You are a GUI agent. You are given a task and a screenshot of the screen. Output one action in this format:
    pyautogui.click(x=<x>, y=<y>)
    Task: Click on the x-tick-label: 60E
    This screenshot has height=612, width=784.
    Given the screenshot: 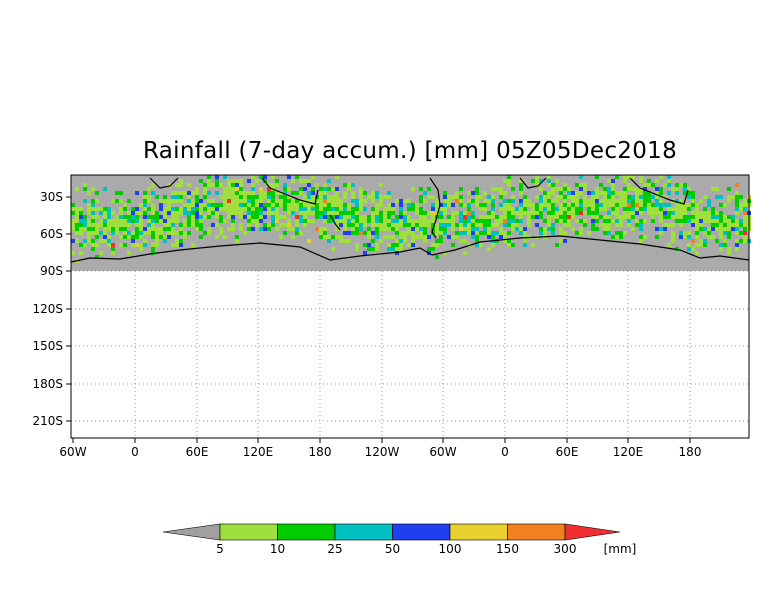 What is the action you would take?
    pyautogui.click(x=197, y=452)
    